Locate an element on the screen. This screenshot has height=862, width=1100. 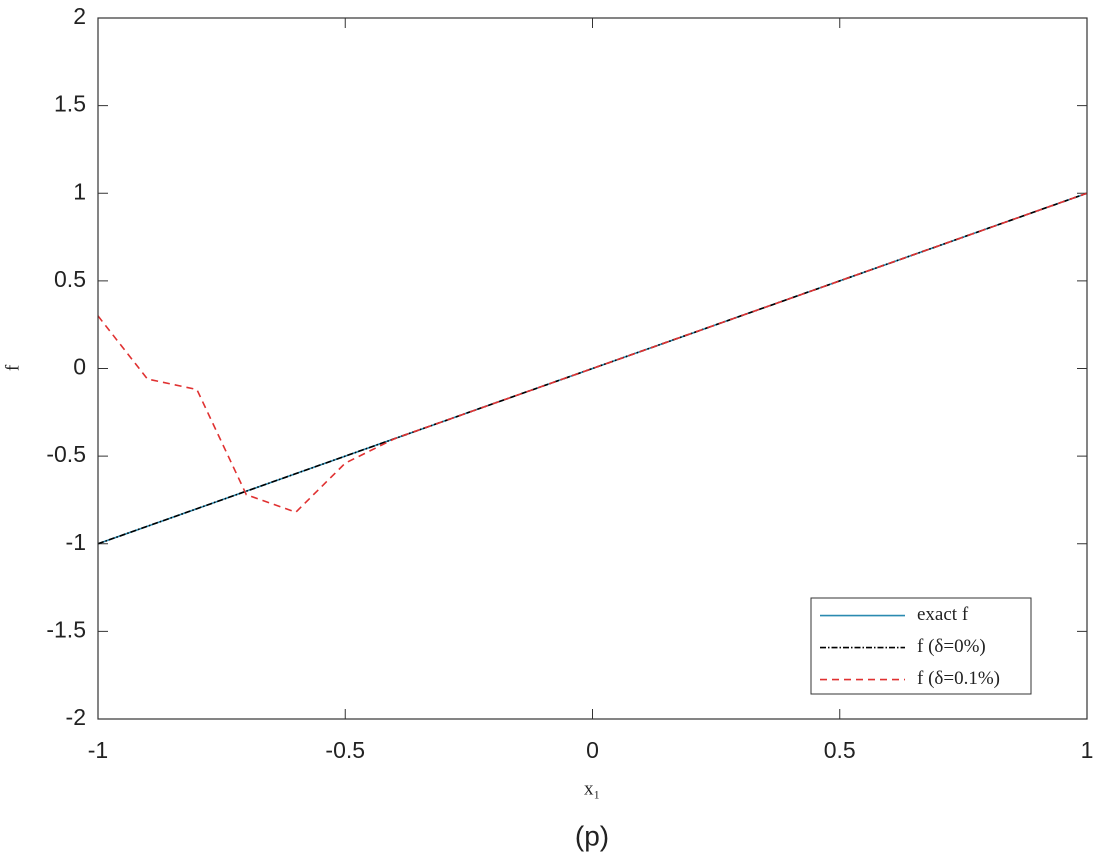
y-tick-label: -1 is located at coordinates (76, 542).